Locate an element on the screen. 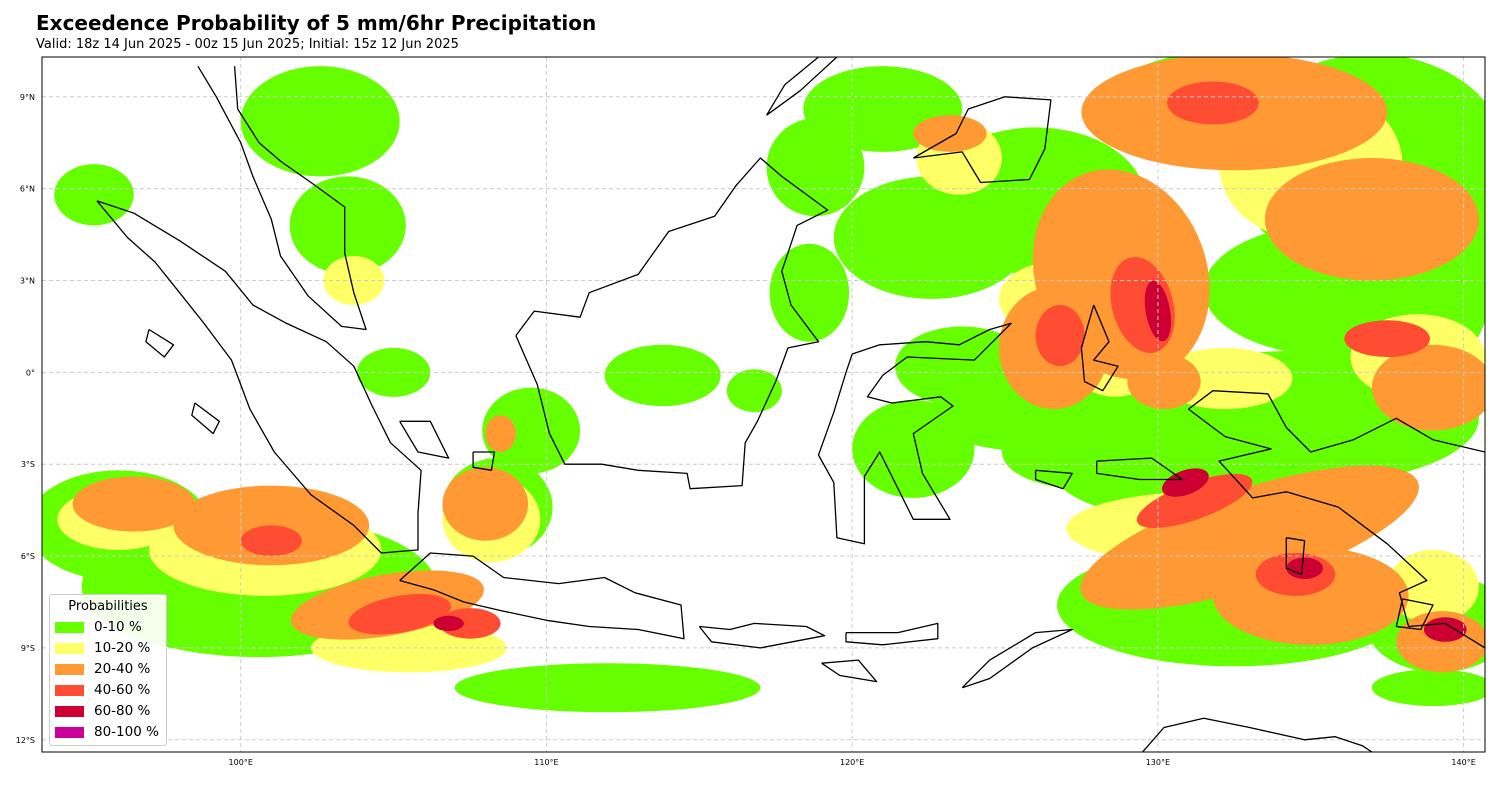 Image resolution: width=1500 pixels, height=800 pixels. lat-tick-label: 12°S is located at coordinates (25, 740).